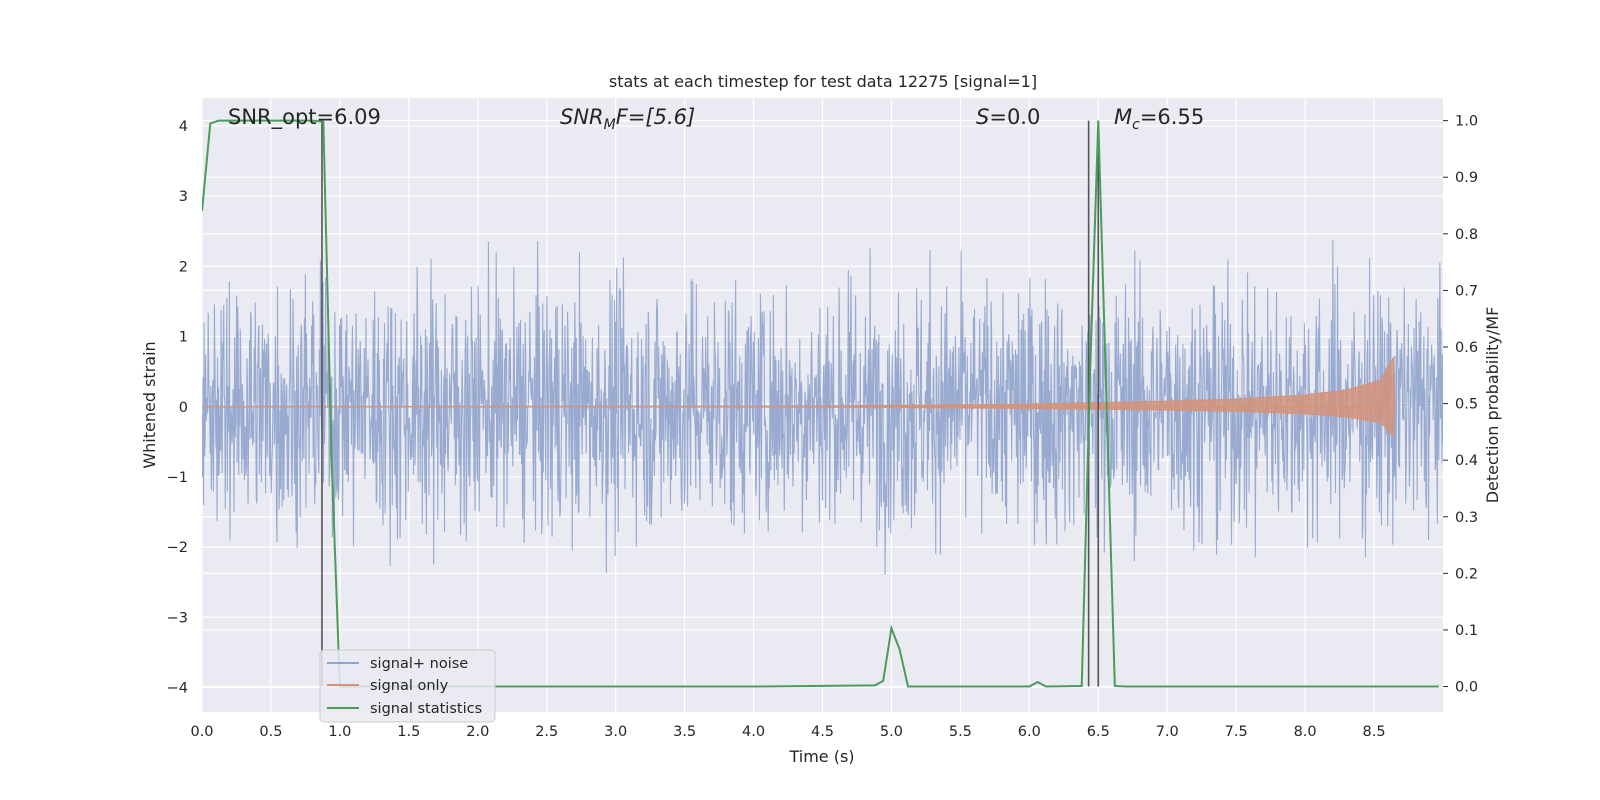 The height and width of the screenshot is (800, 1600). I want to click on x-tick-label: 4.0, so click(753, 732).